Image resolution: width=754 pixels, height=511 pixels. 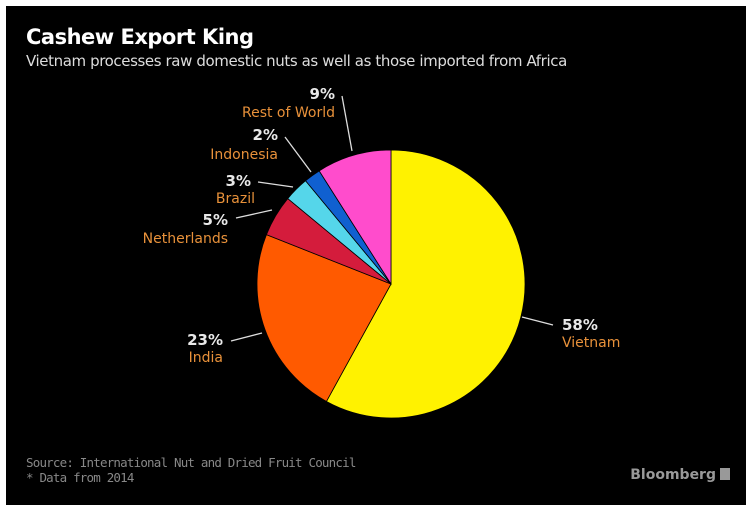 What do you see at coordinates (140, 37) in the screenshot?
I see `chart-title: Cashew Export King` at bounding box center [140, 37].